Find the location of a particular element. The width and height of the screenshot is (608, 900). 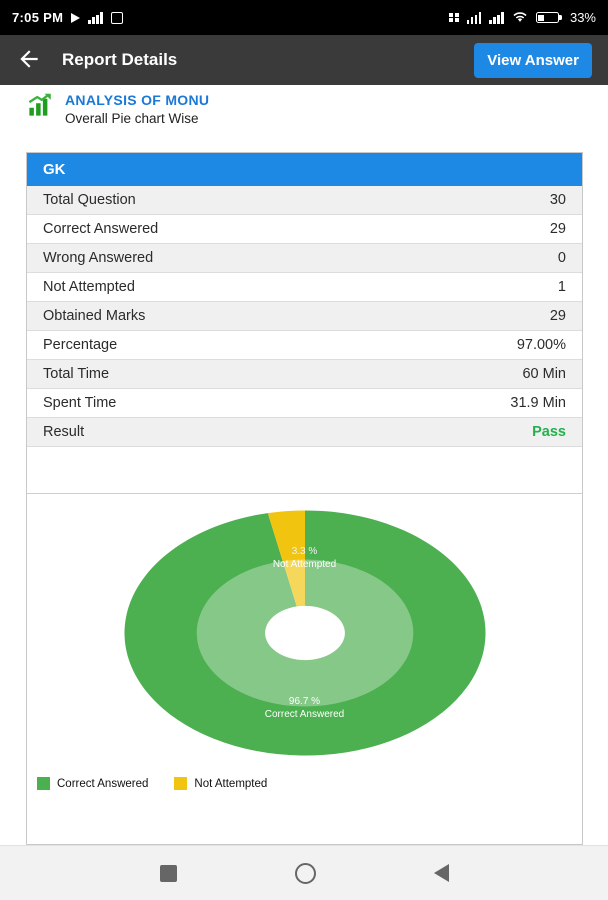

recents-button is located at coordinates (168, 873).